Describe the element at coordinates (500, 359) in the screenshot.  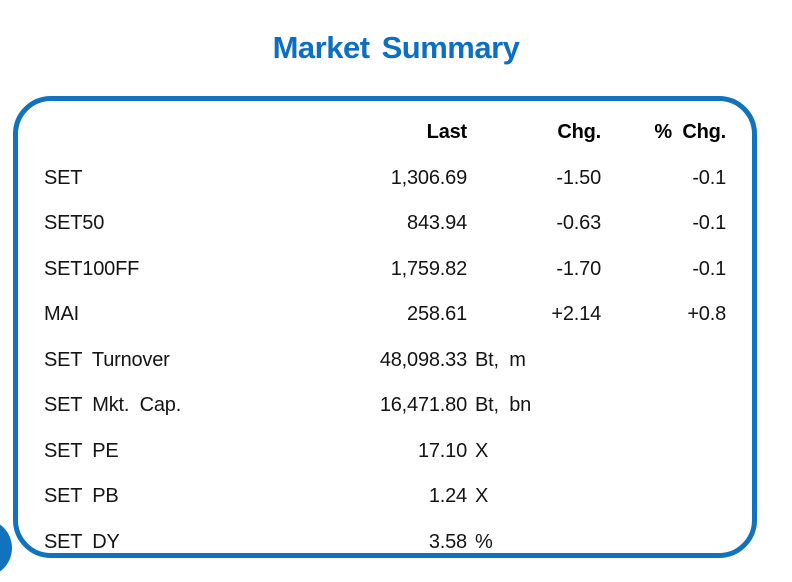
I see `unit-label: Bt, m` at that location.